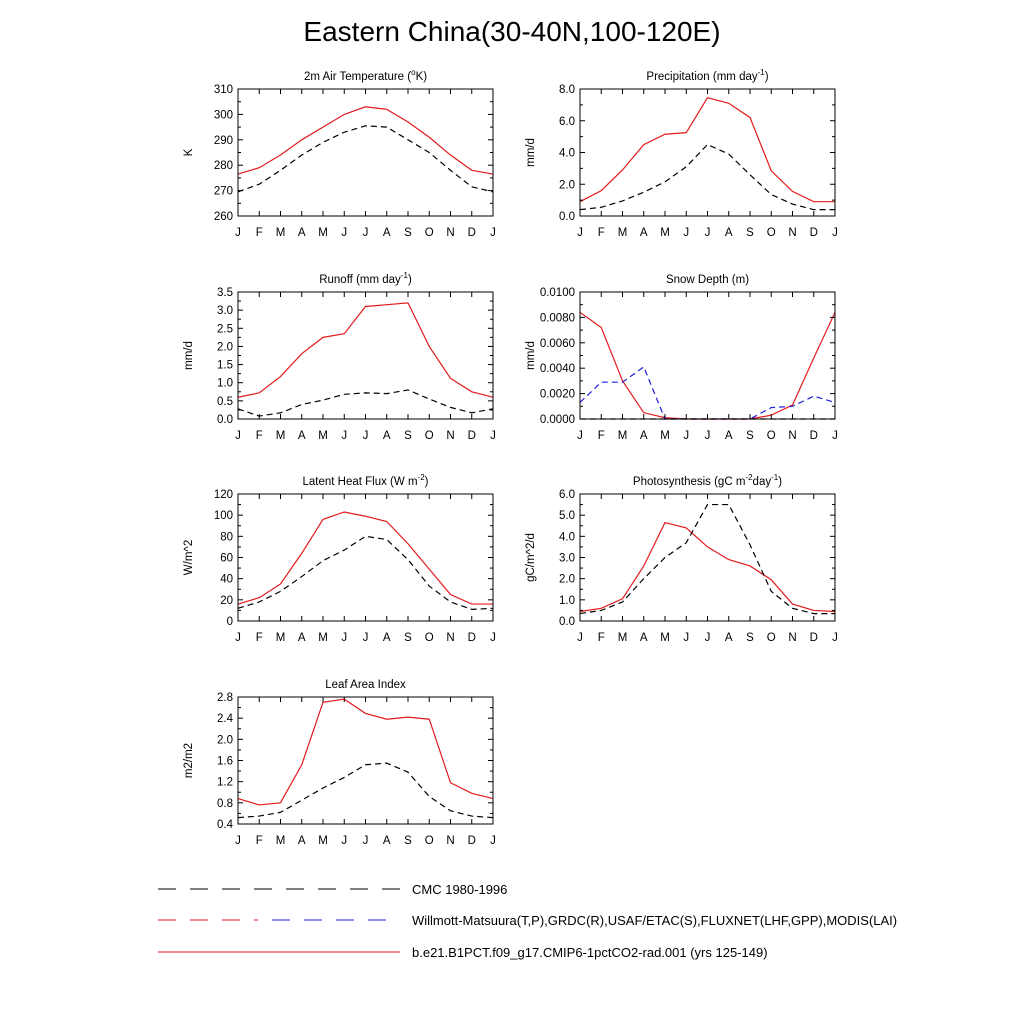  Describe the element at coordinates (223, 115) in the screenshot. I see `y-tick-label: 300` at that location.